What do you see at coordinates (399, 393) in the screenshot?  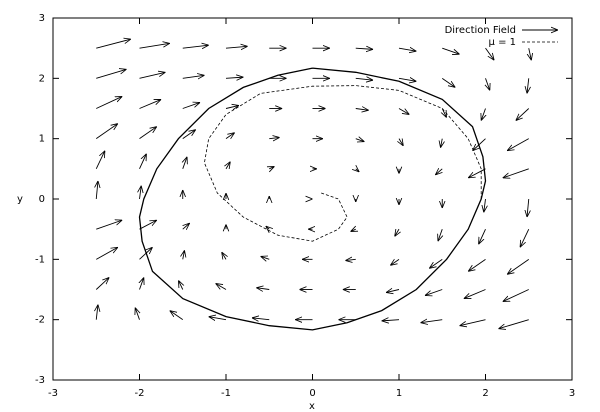 I see `x-tick-label: 1` at bounding box center [399, 393].